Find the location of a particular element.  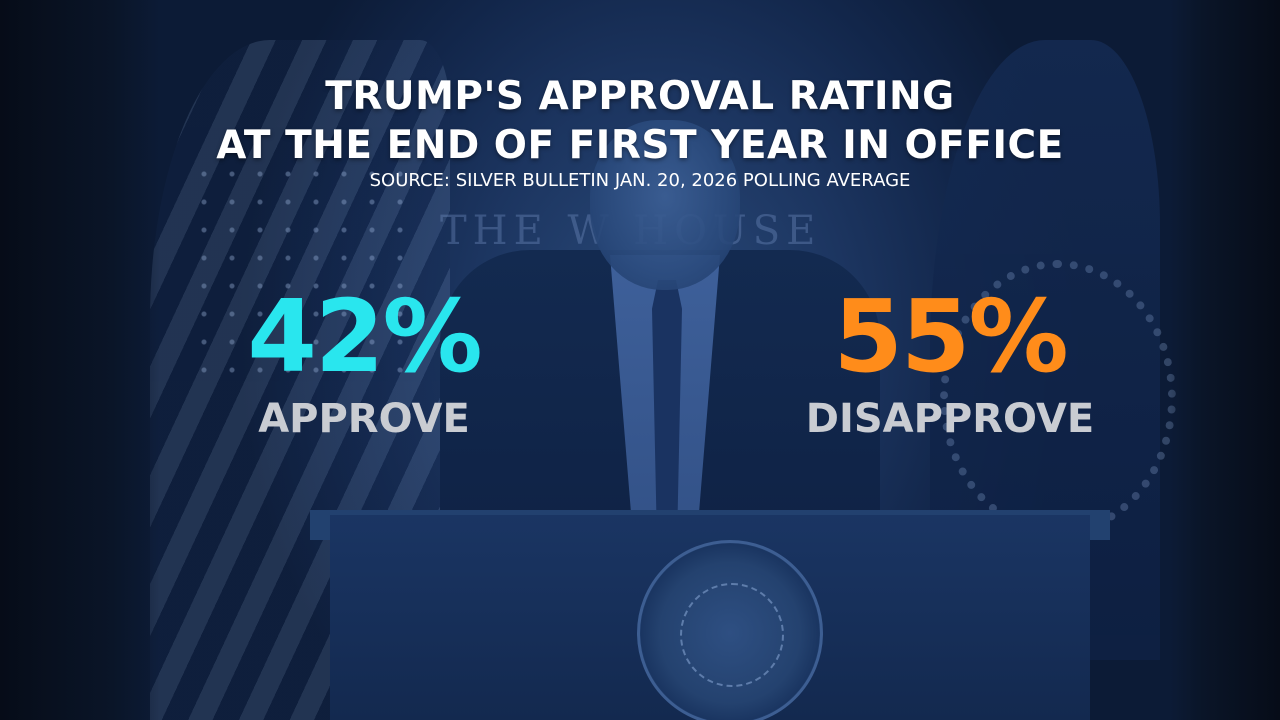

approve-percentage: 42% is located at coordinates (364, 336).